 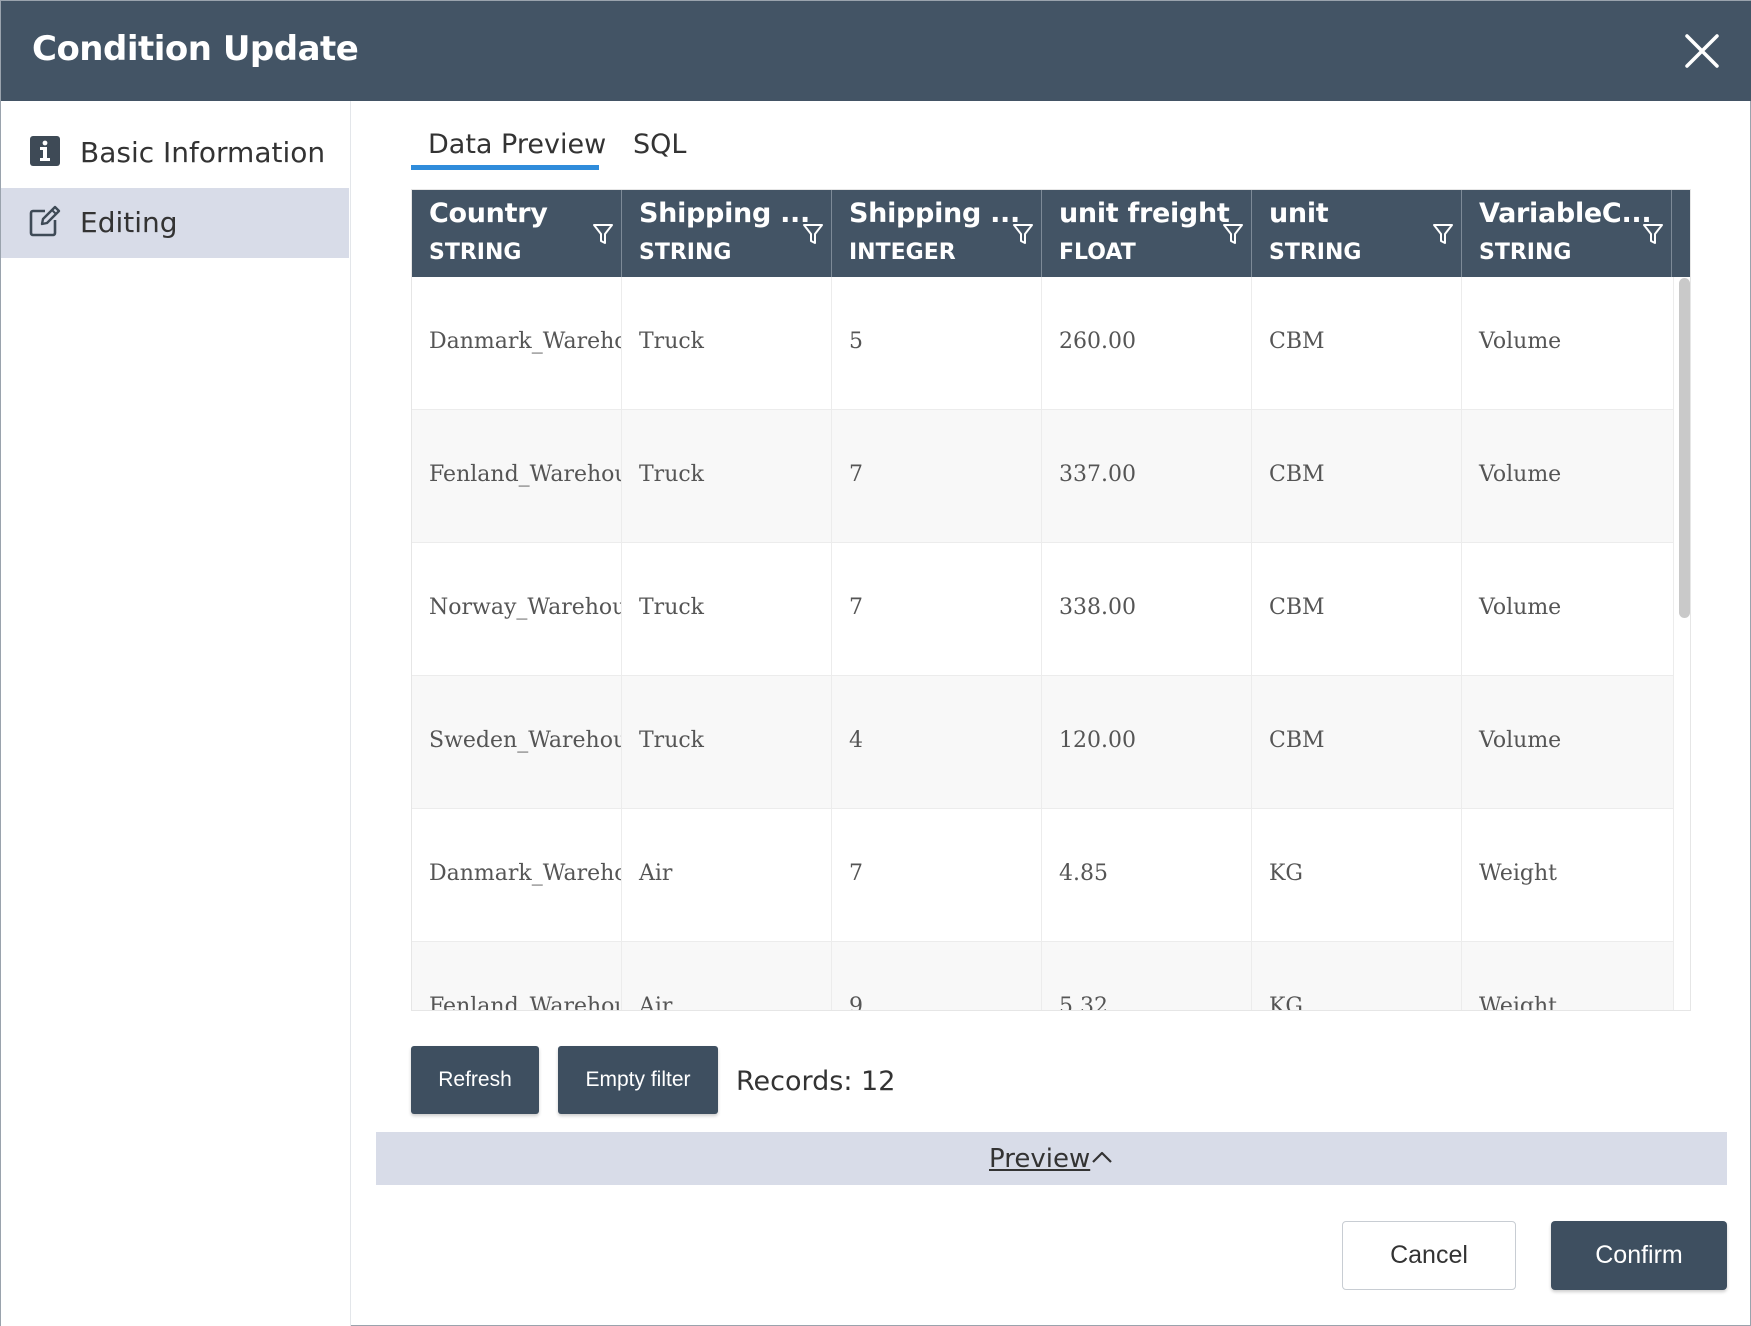 I want to click on empty-filter-button: Empty filter, so click(x=638, y=1080).